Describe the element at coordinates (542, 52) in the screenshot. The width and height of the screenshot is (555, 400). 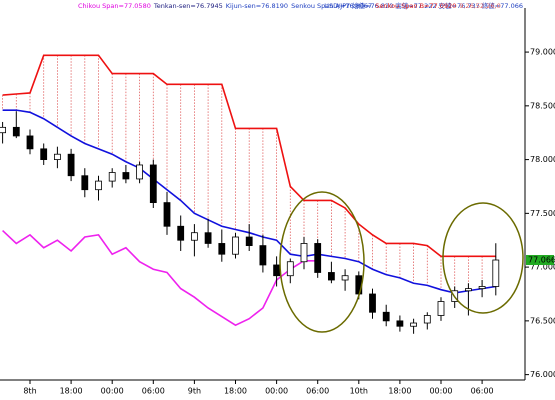
I see `y-tick-label: 79.000` at that location.